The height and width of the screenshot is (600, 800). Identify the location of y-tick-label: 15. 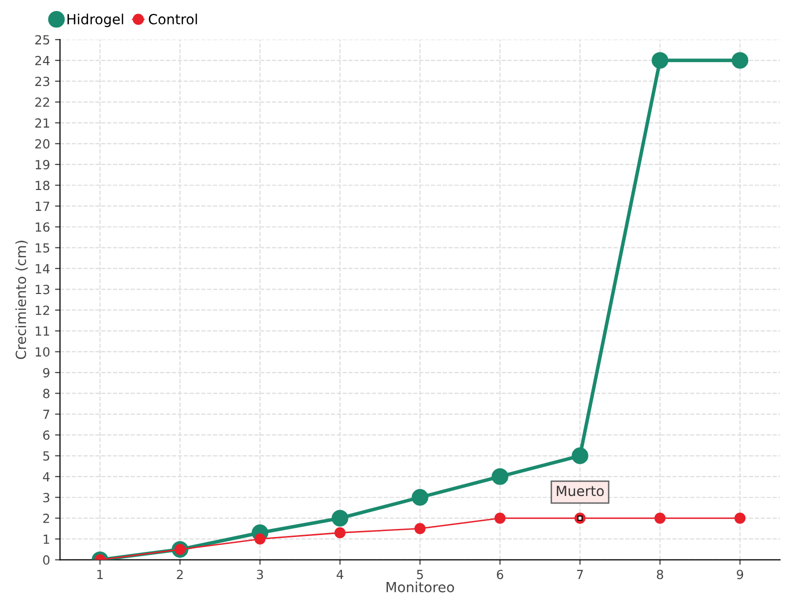
(43, 248).